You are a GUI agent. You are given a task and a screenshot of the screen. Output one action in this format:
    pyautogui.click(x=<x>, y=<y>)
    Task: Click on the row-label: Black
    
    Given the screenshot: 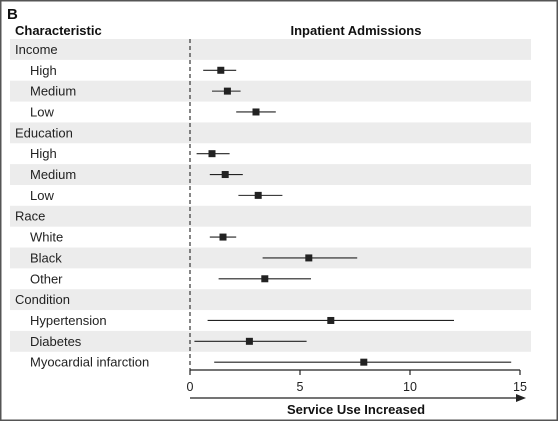 What is the action you would take?
    pyautogui.click(x=46, y=257)
    